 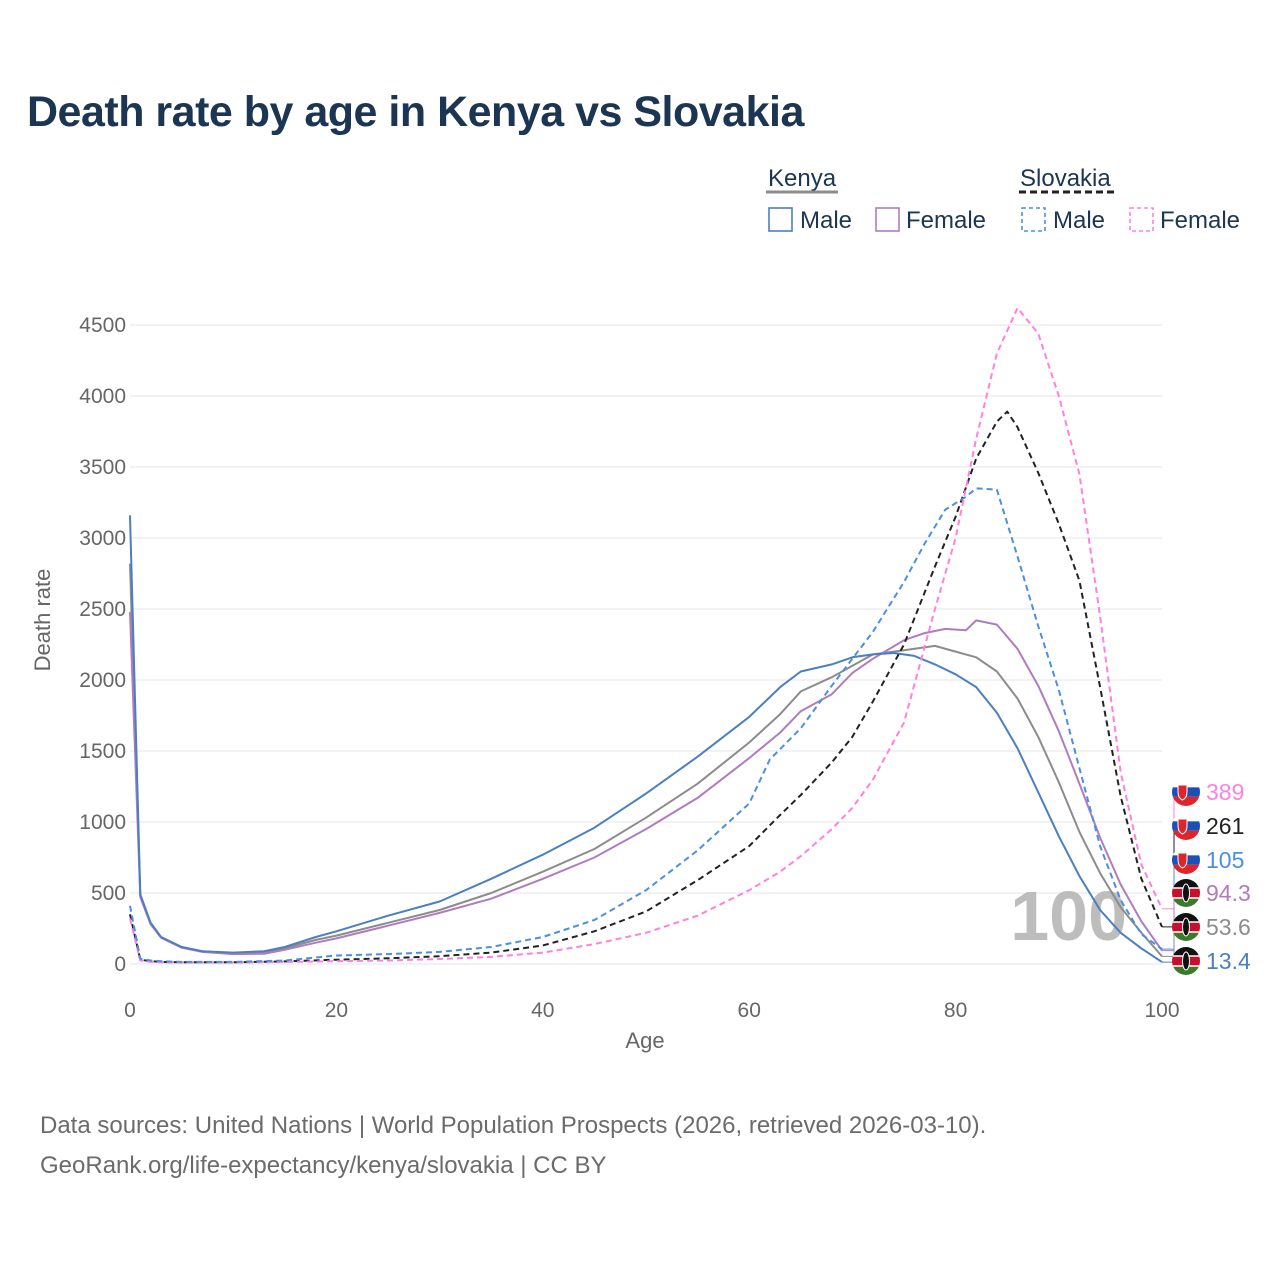 I want to click on end-connector-slovakia-total, so click(x=1168, y=877).